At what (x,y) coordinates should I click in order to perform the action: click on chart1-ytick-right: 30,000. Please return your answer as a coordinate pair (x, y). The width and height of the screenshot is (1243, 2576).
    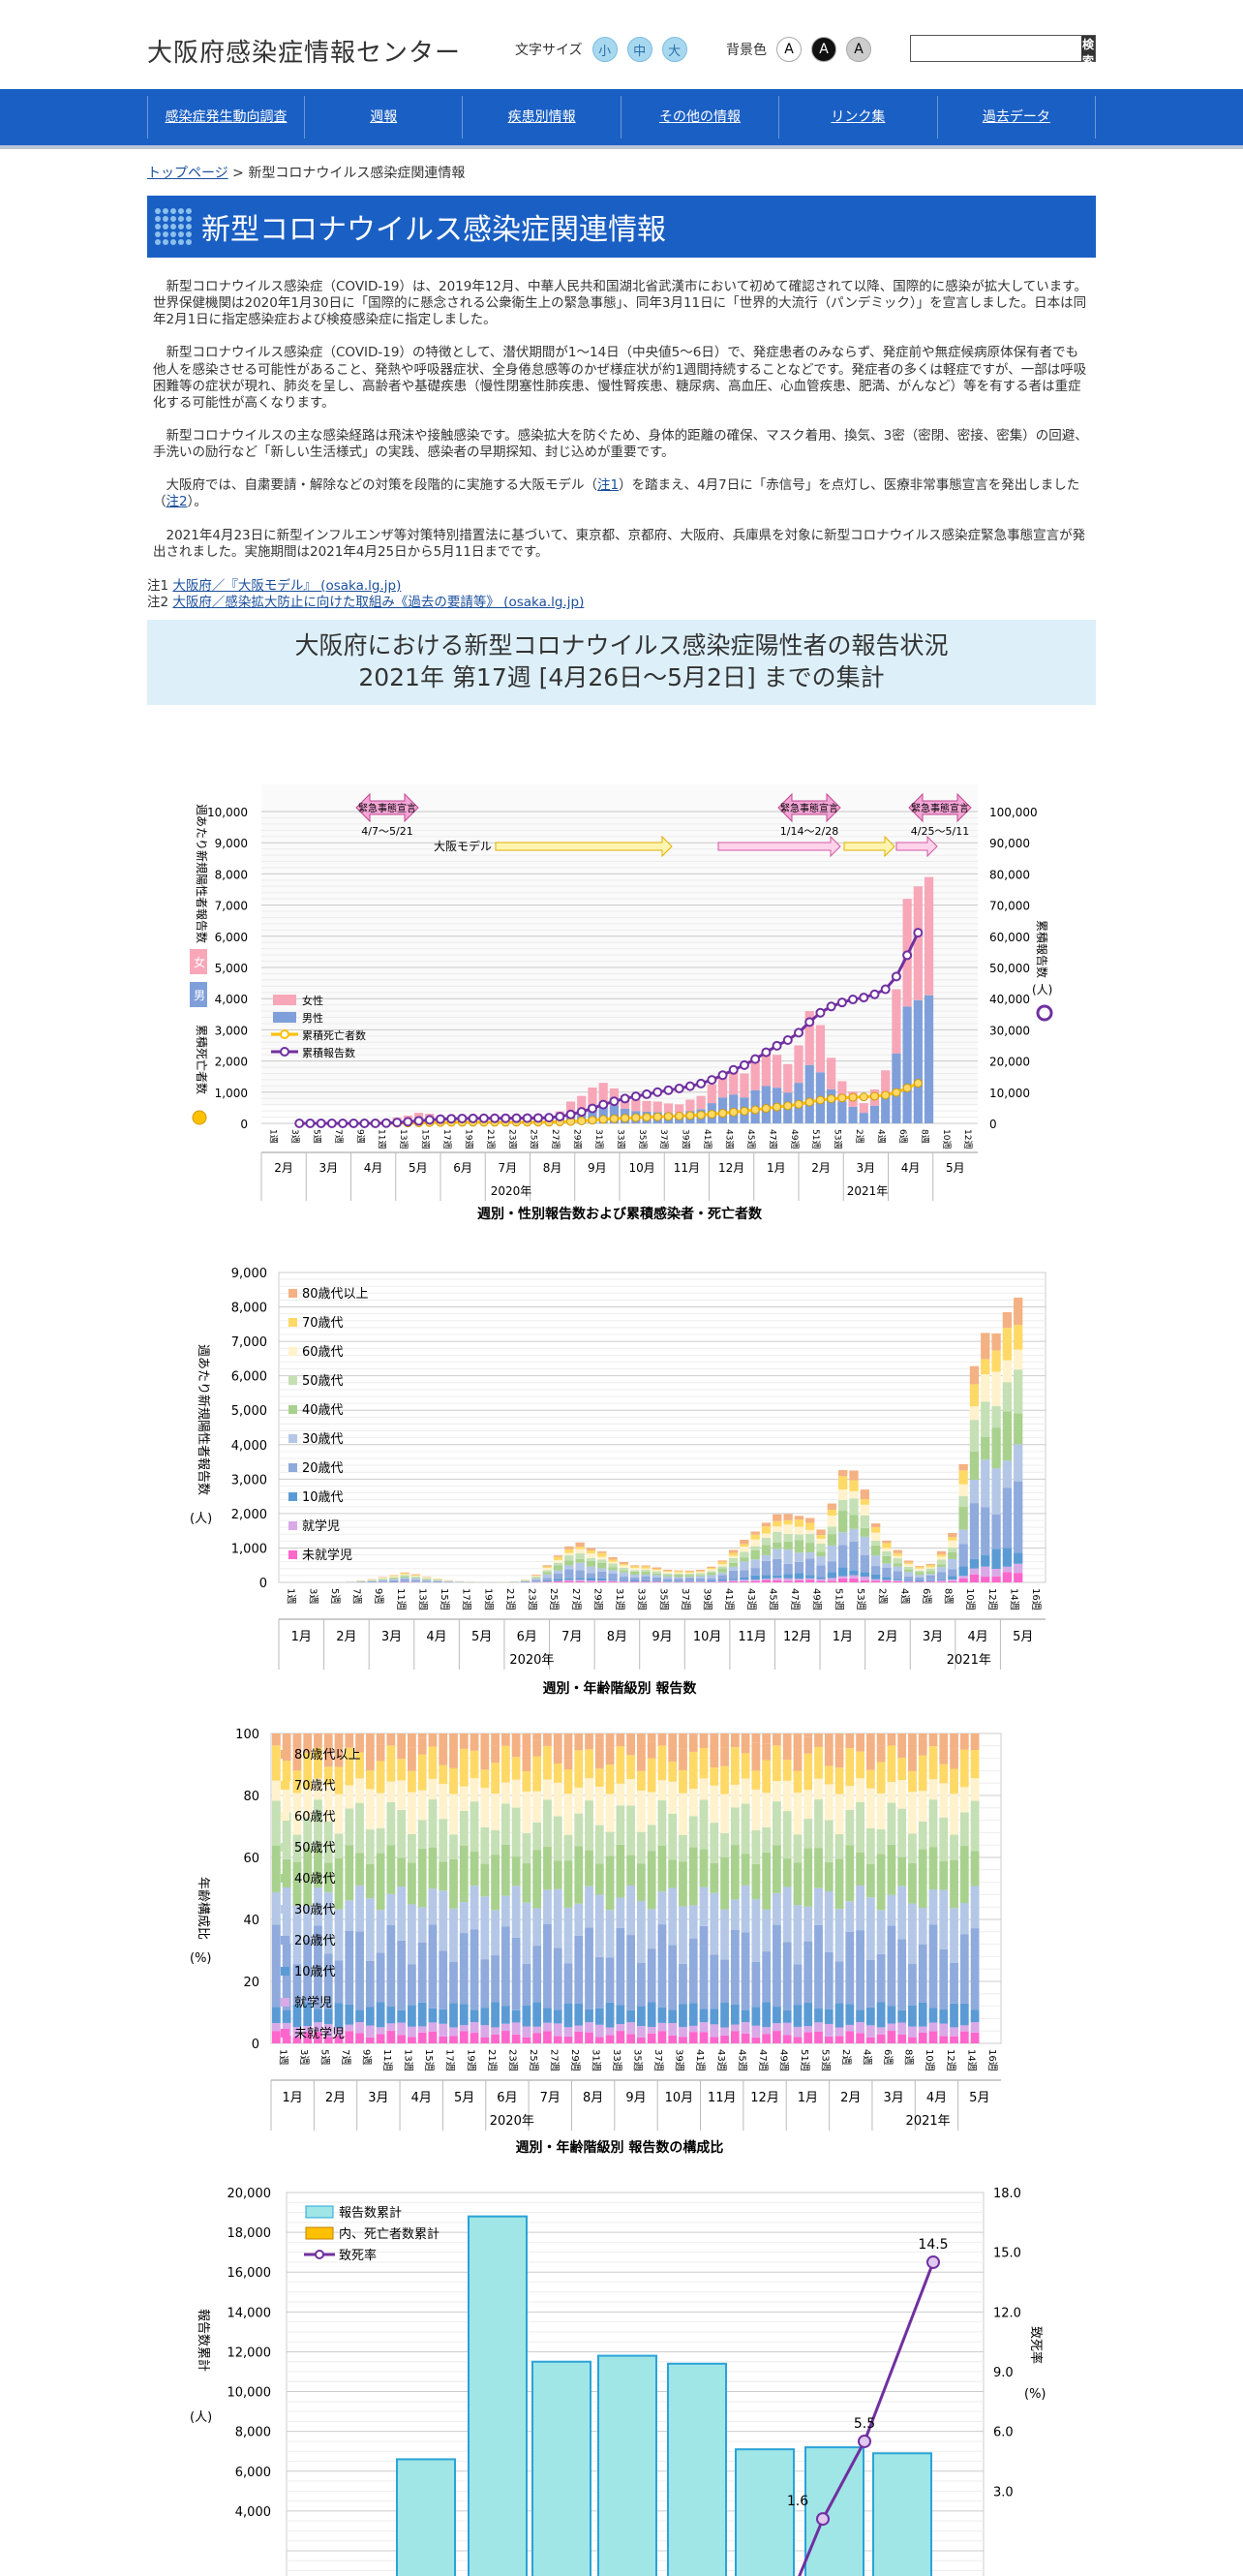
    Looking at the image, I should click on (1010, 1030).